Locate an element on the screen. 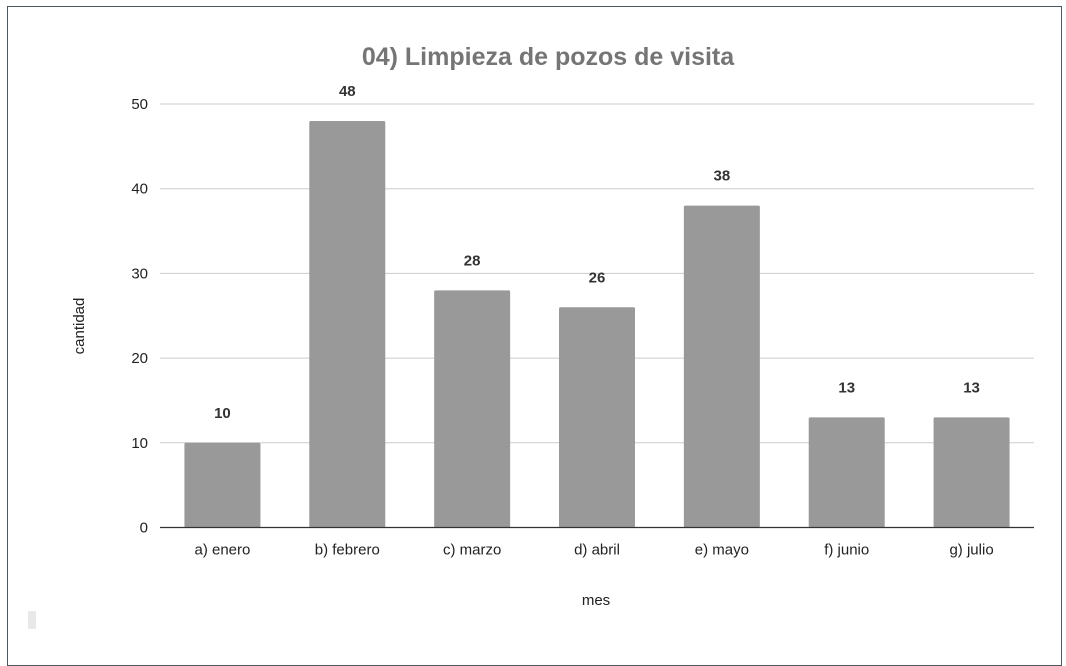 Image resolution: width=1066 pixels, height=666 pixels. bar-data-label: 28 is located at coordinates (472, 260).